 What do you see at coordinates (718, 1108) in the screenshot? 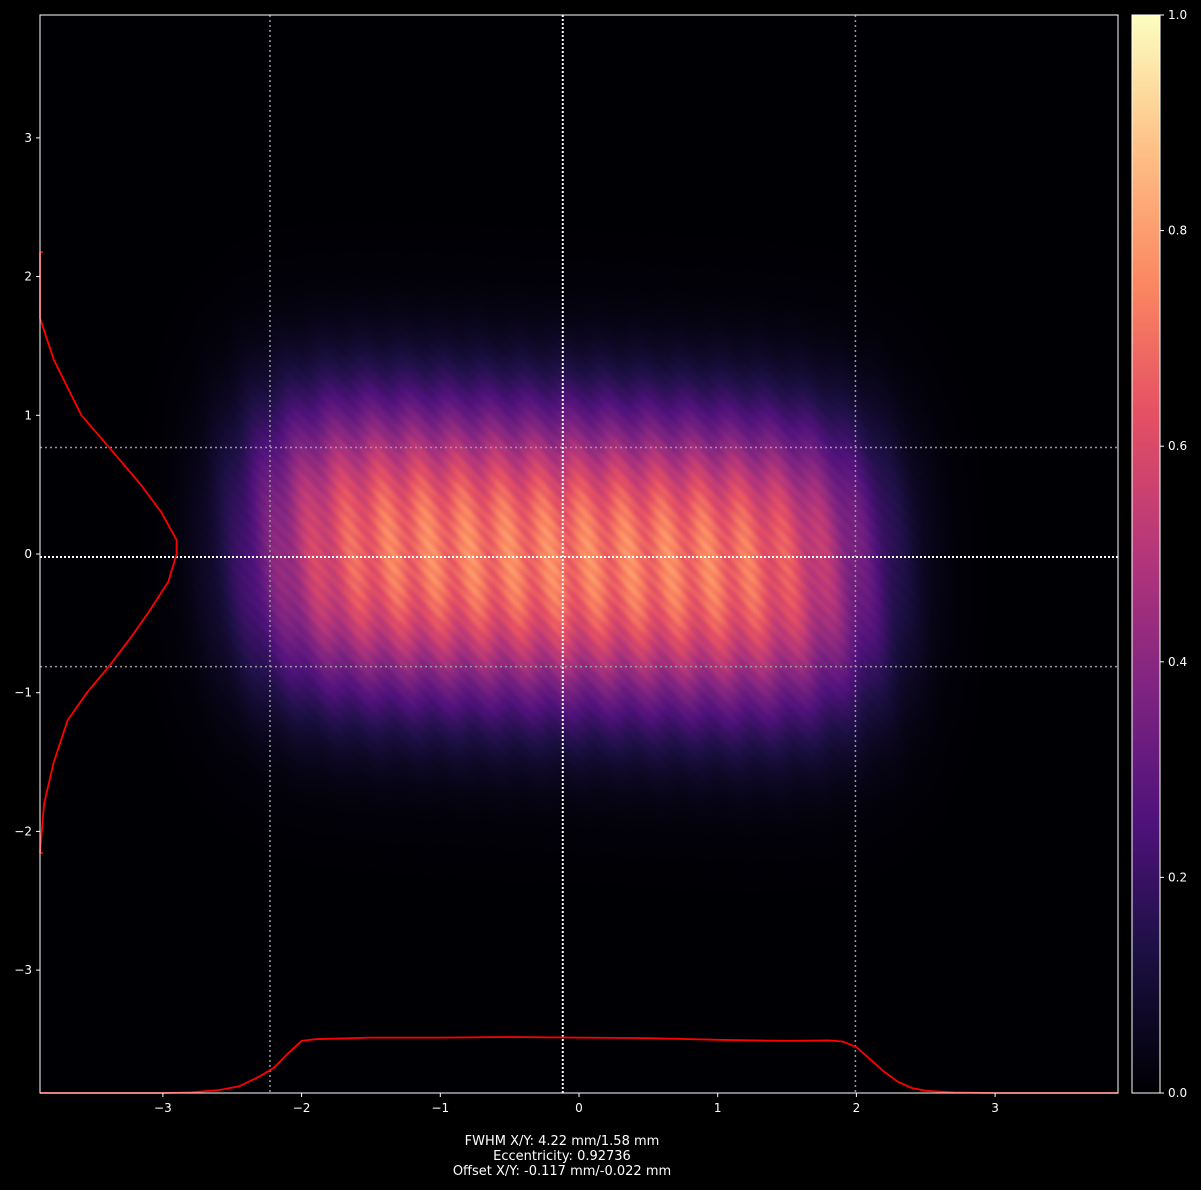
I see `x-tick-label: 1` at bounding box center [718, 1108].